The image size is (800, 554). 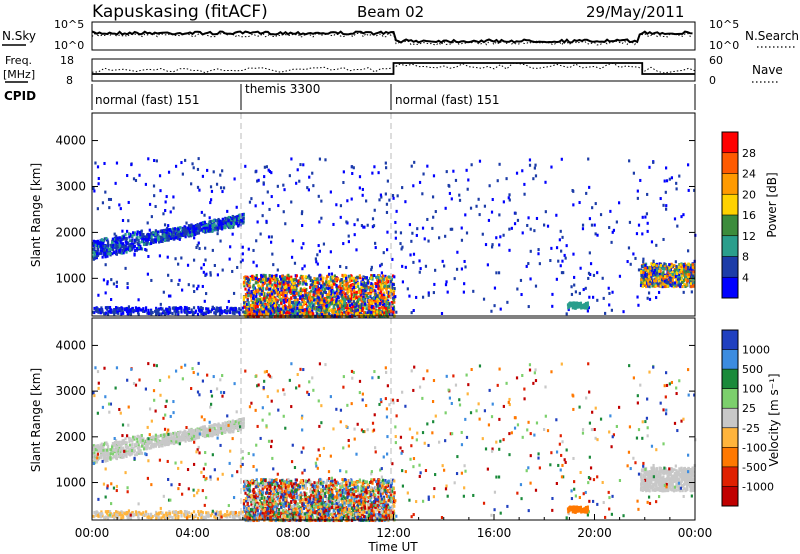 I want to click on y-tick-label: 1000, so click(x=70, y=278).